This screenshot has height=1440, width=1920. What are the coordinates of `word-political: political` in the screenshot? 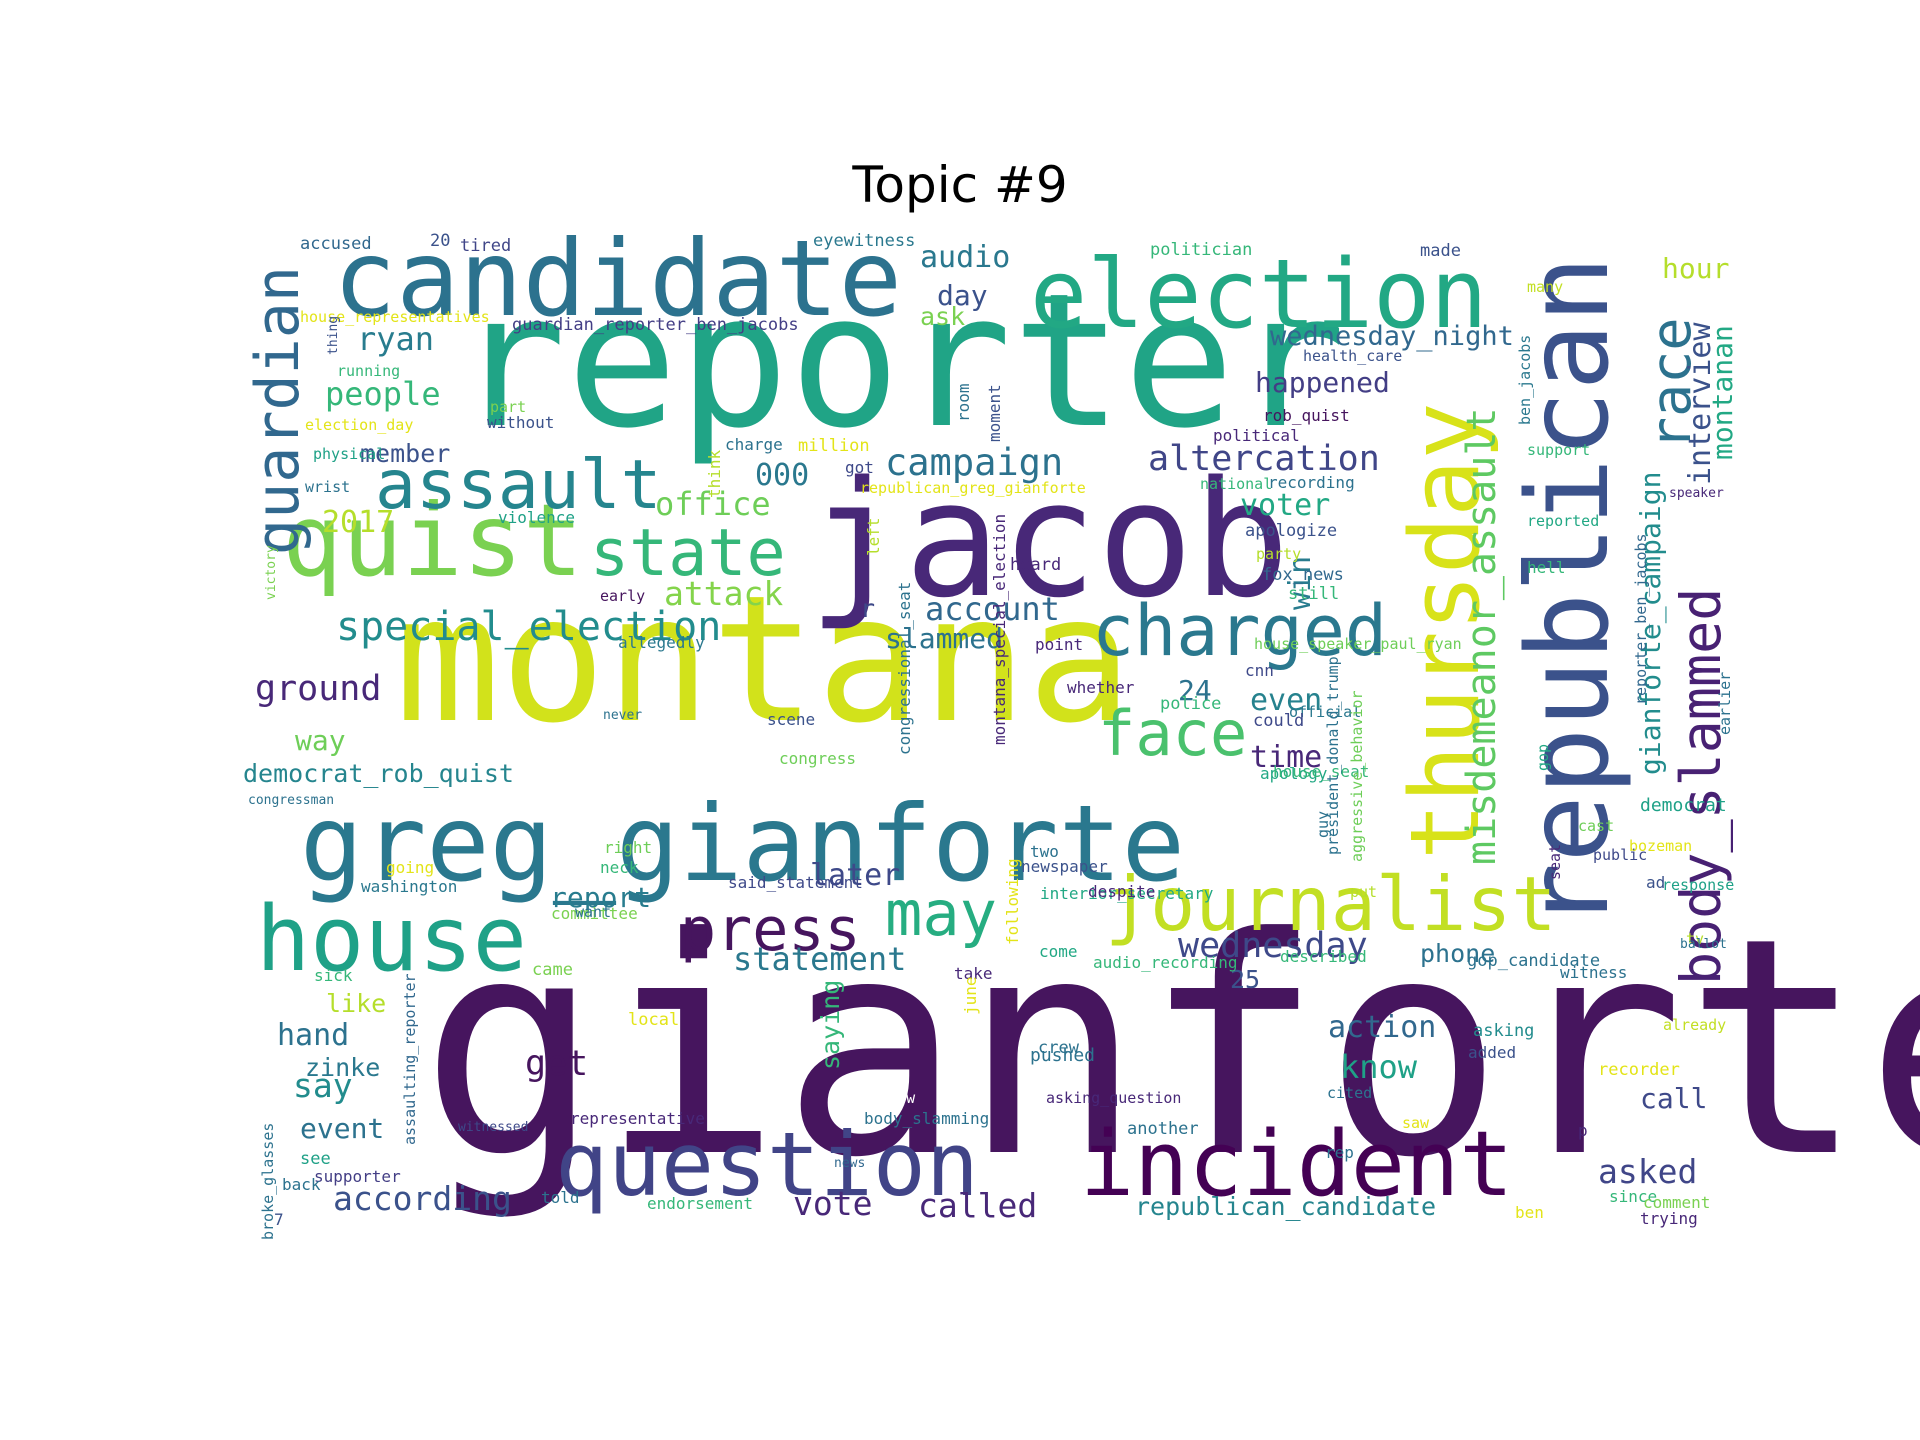 It's located at (1256, 435).